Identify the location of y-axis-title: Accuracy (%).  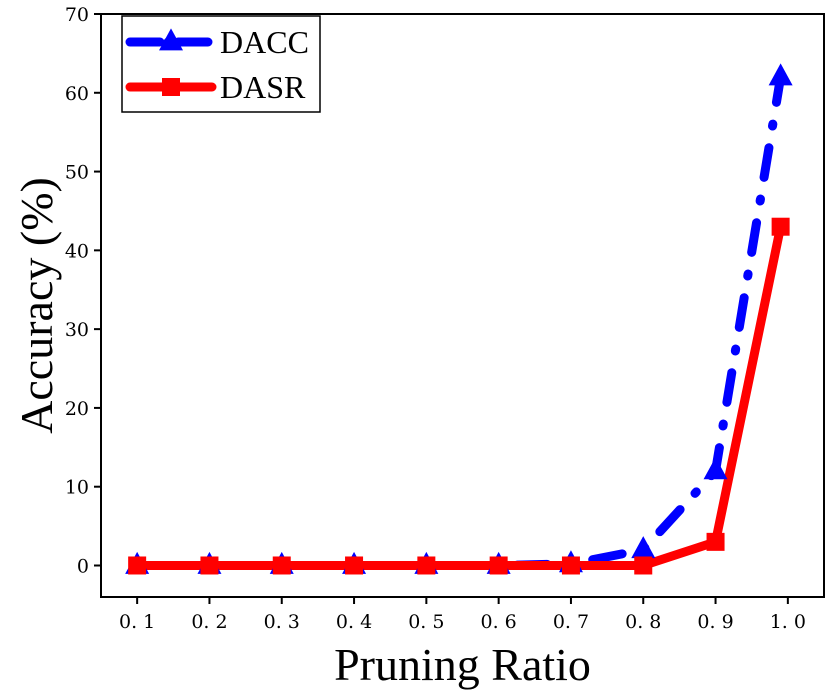
(36, 305).